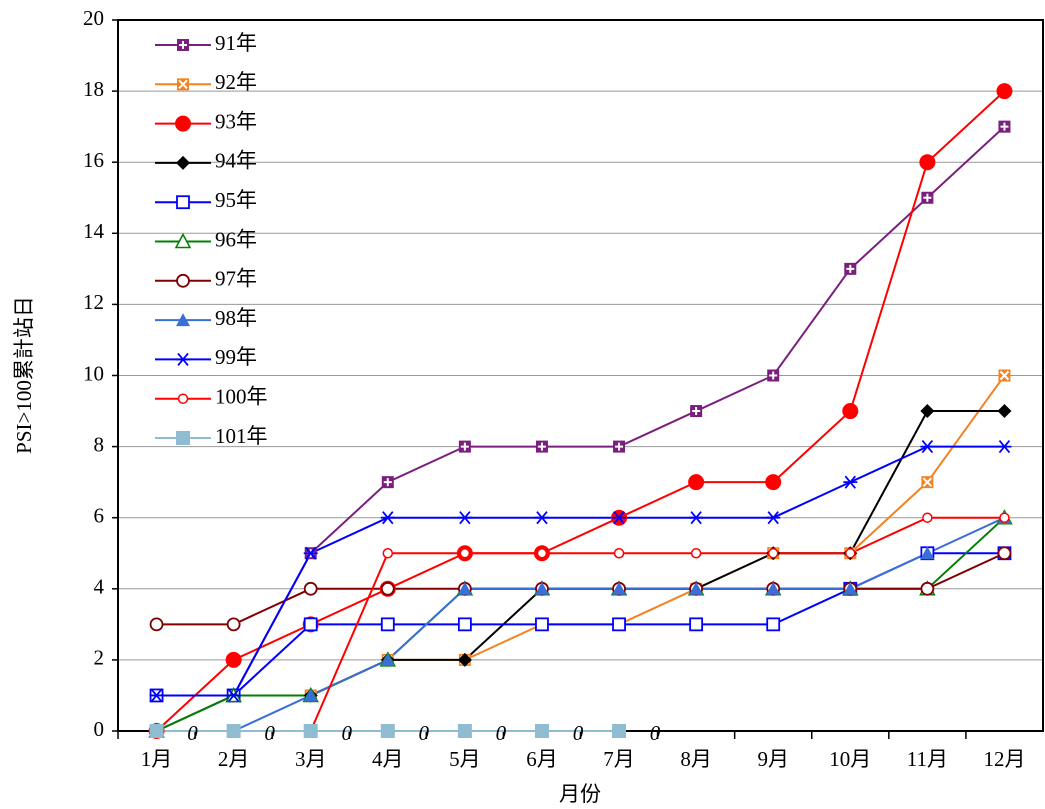 Image resolution: width=1045 pixels, height=809 pixels. Describe the element at coordinates (236, 239) in the screenshot. I see `legend-label: 96年` at that location.